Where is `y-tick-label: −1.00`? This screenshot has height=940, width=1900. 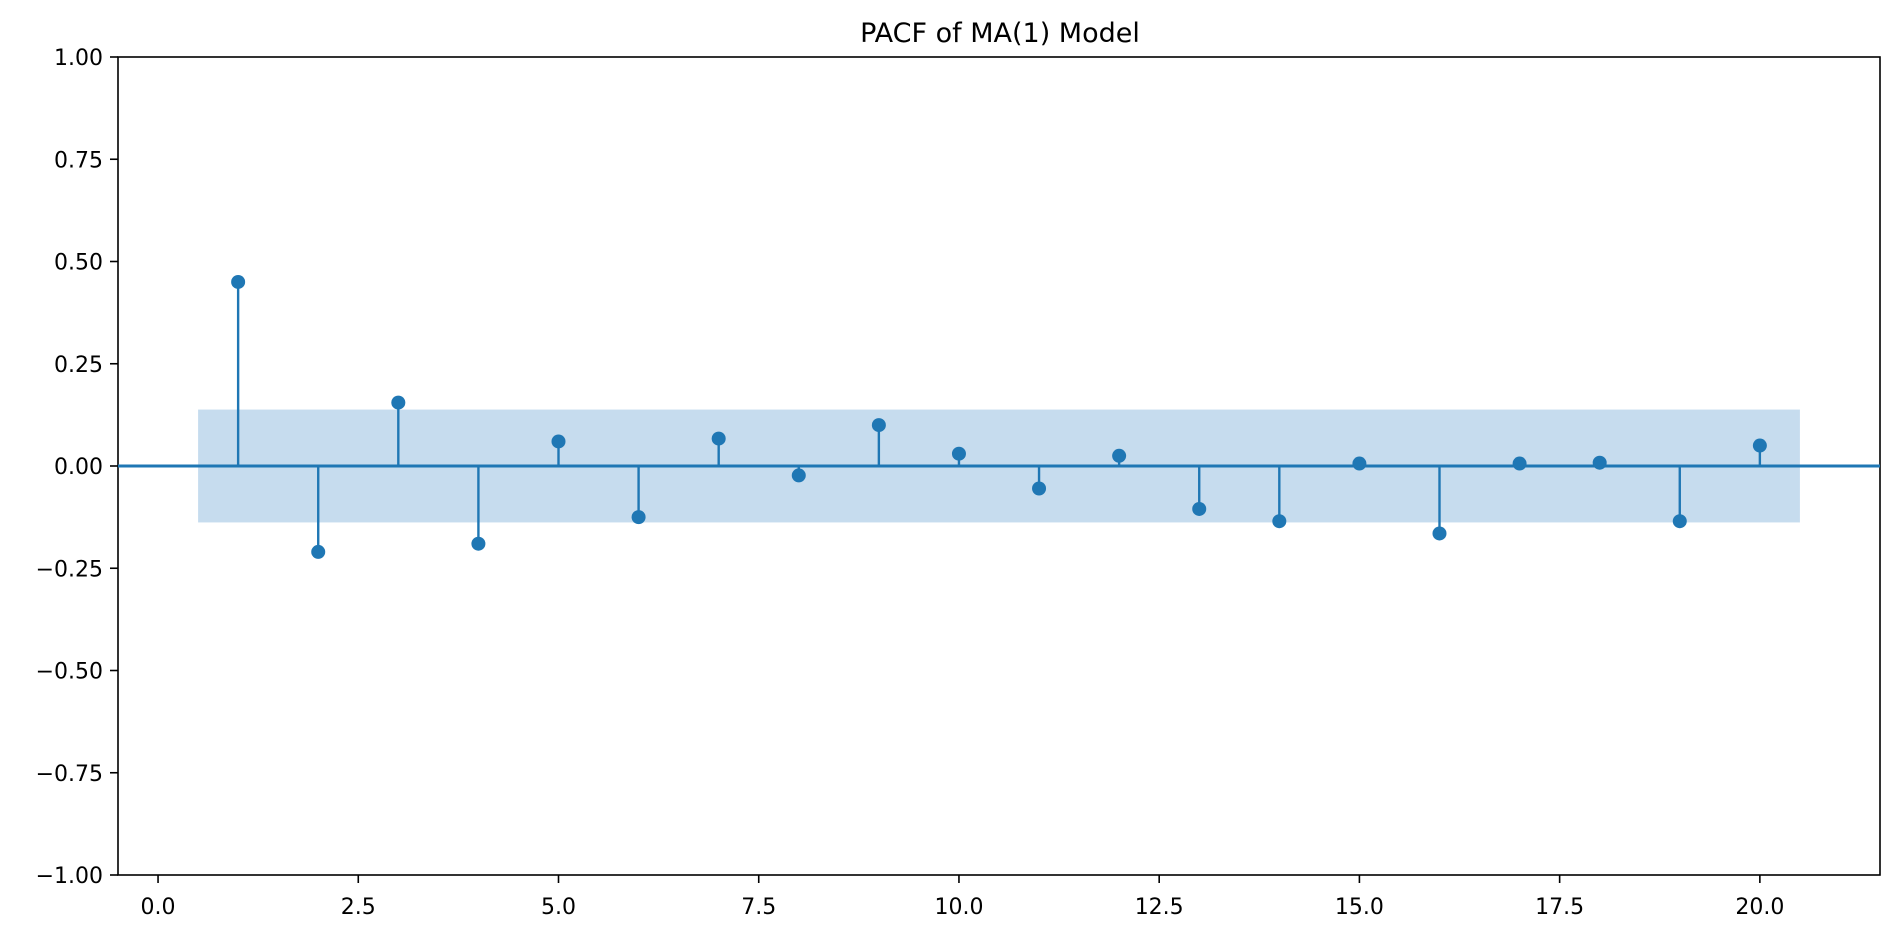 y-tick-label: −1.00 is located at coordinates (69, 876).